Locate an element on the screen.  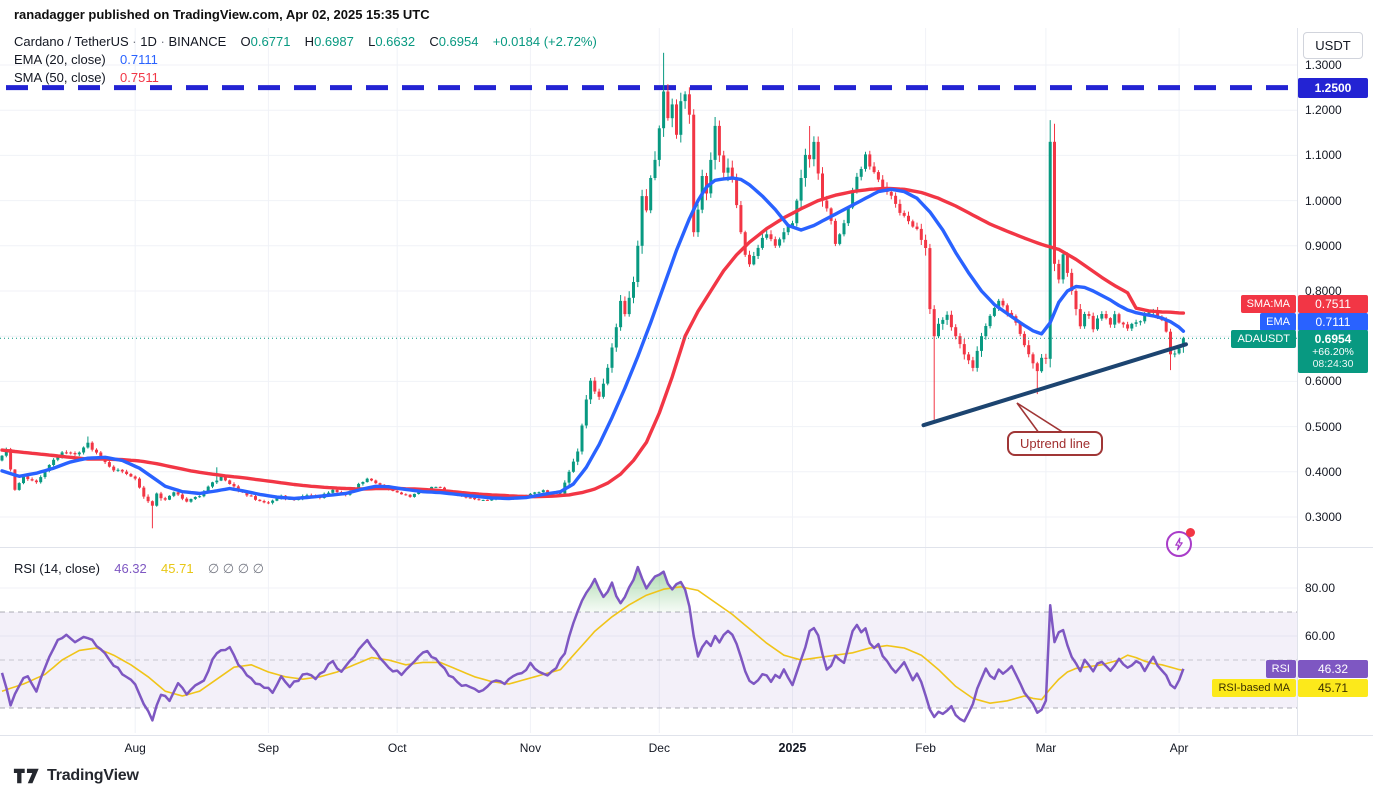
rsi-value-badge: 46.32 is located at coordinates (1333, 668).